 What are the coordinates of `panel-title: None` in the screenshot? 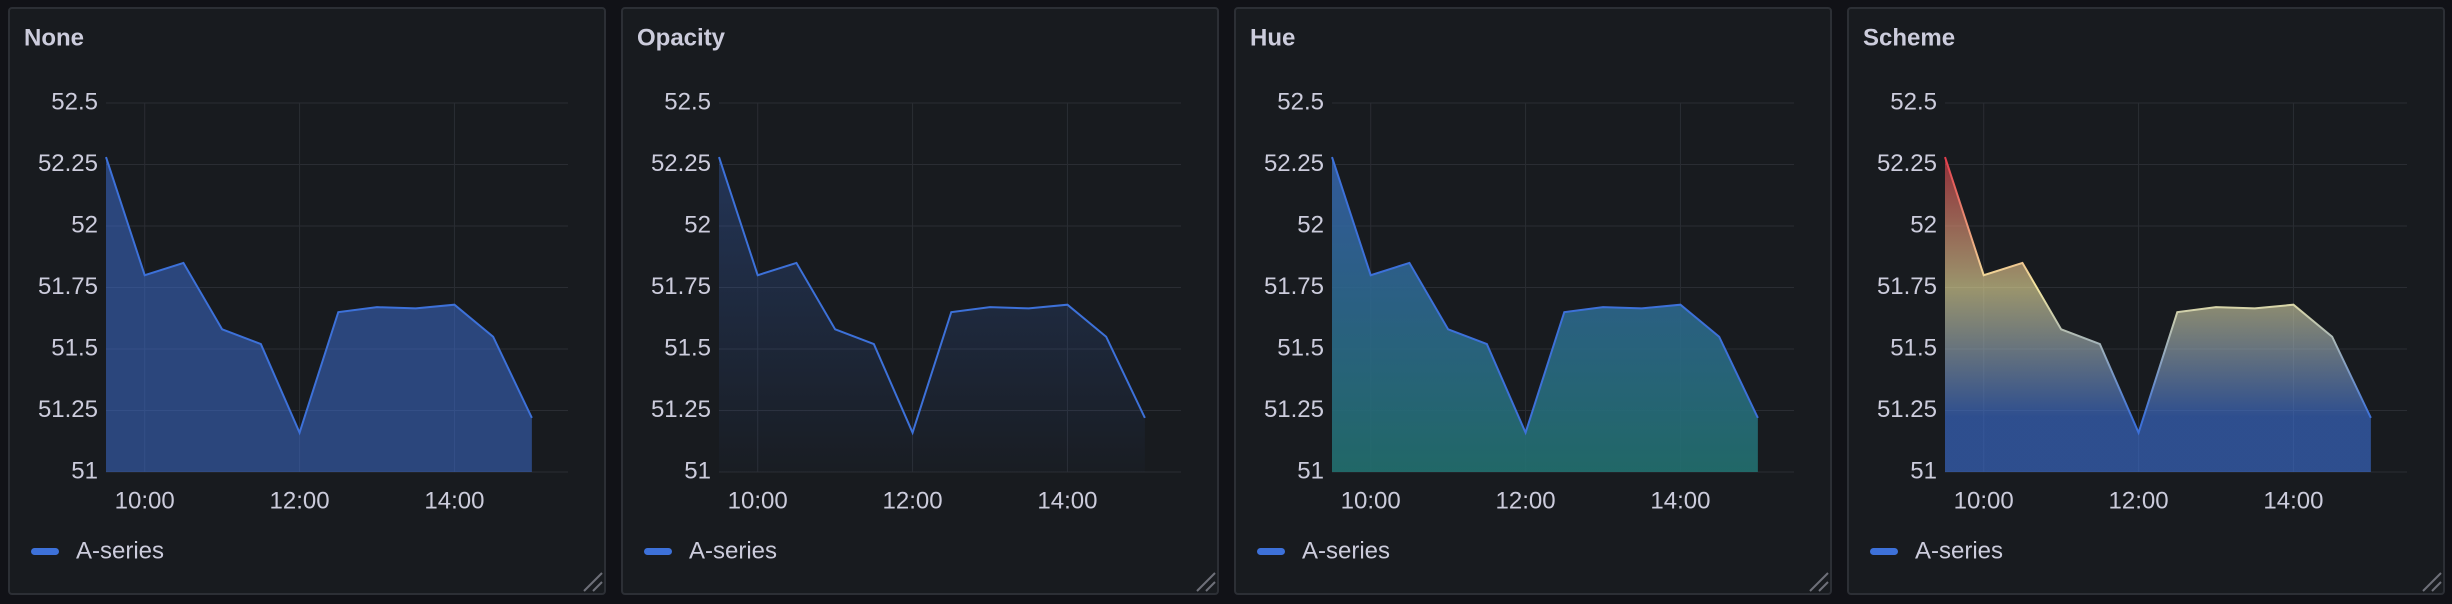 It's located at (54, 37).